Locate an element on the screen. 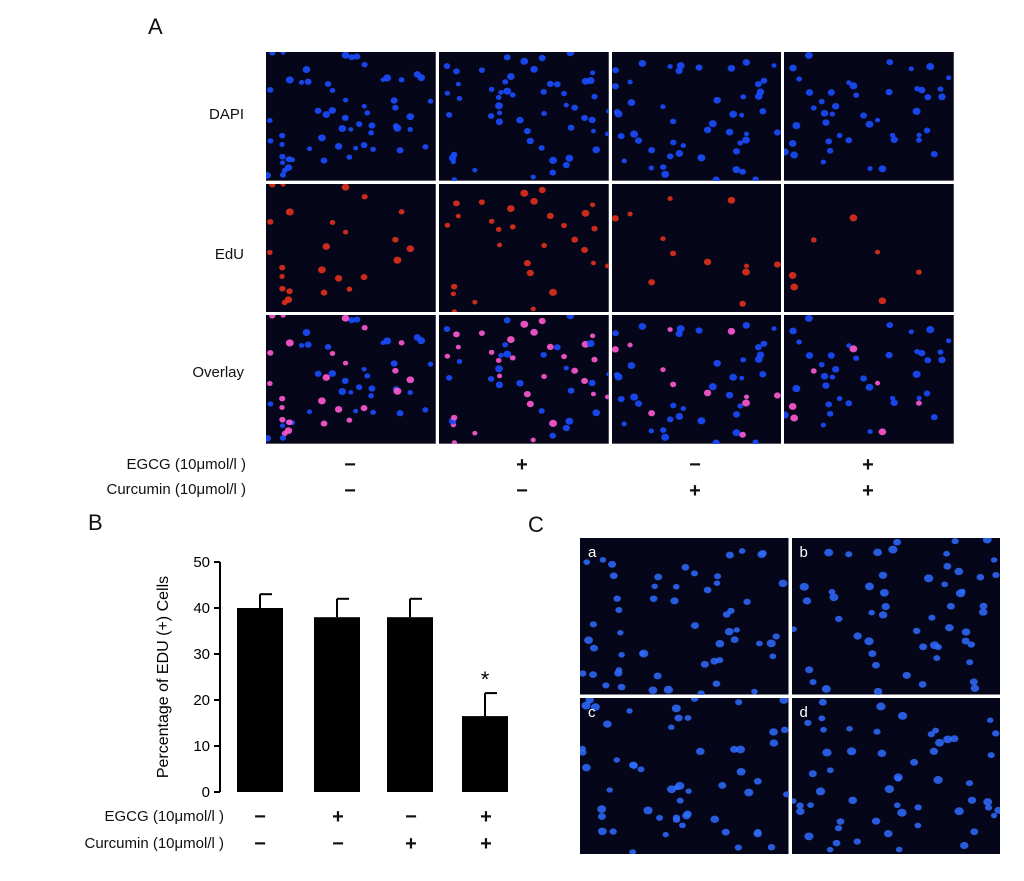  curcumin-sign-b-1: − is located at coordinates (260, 844).